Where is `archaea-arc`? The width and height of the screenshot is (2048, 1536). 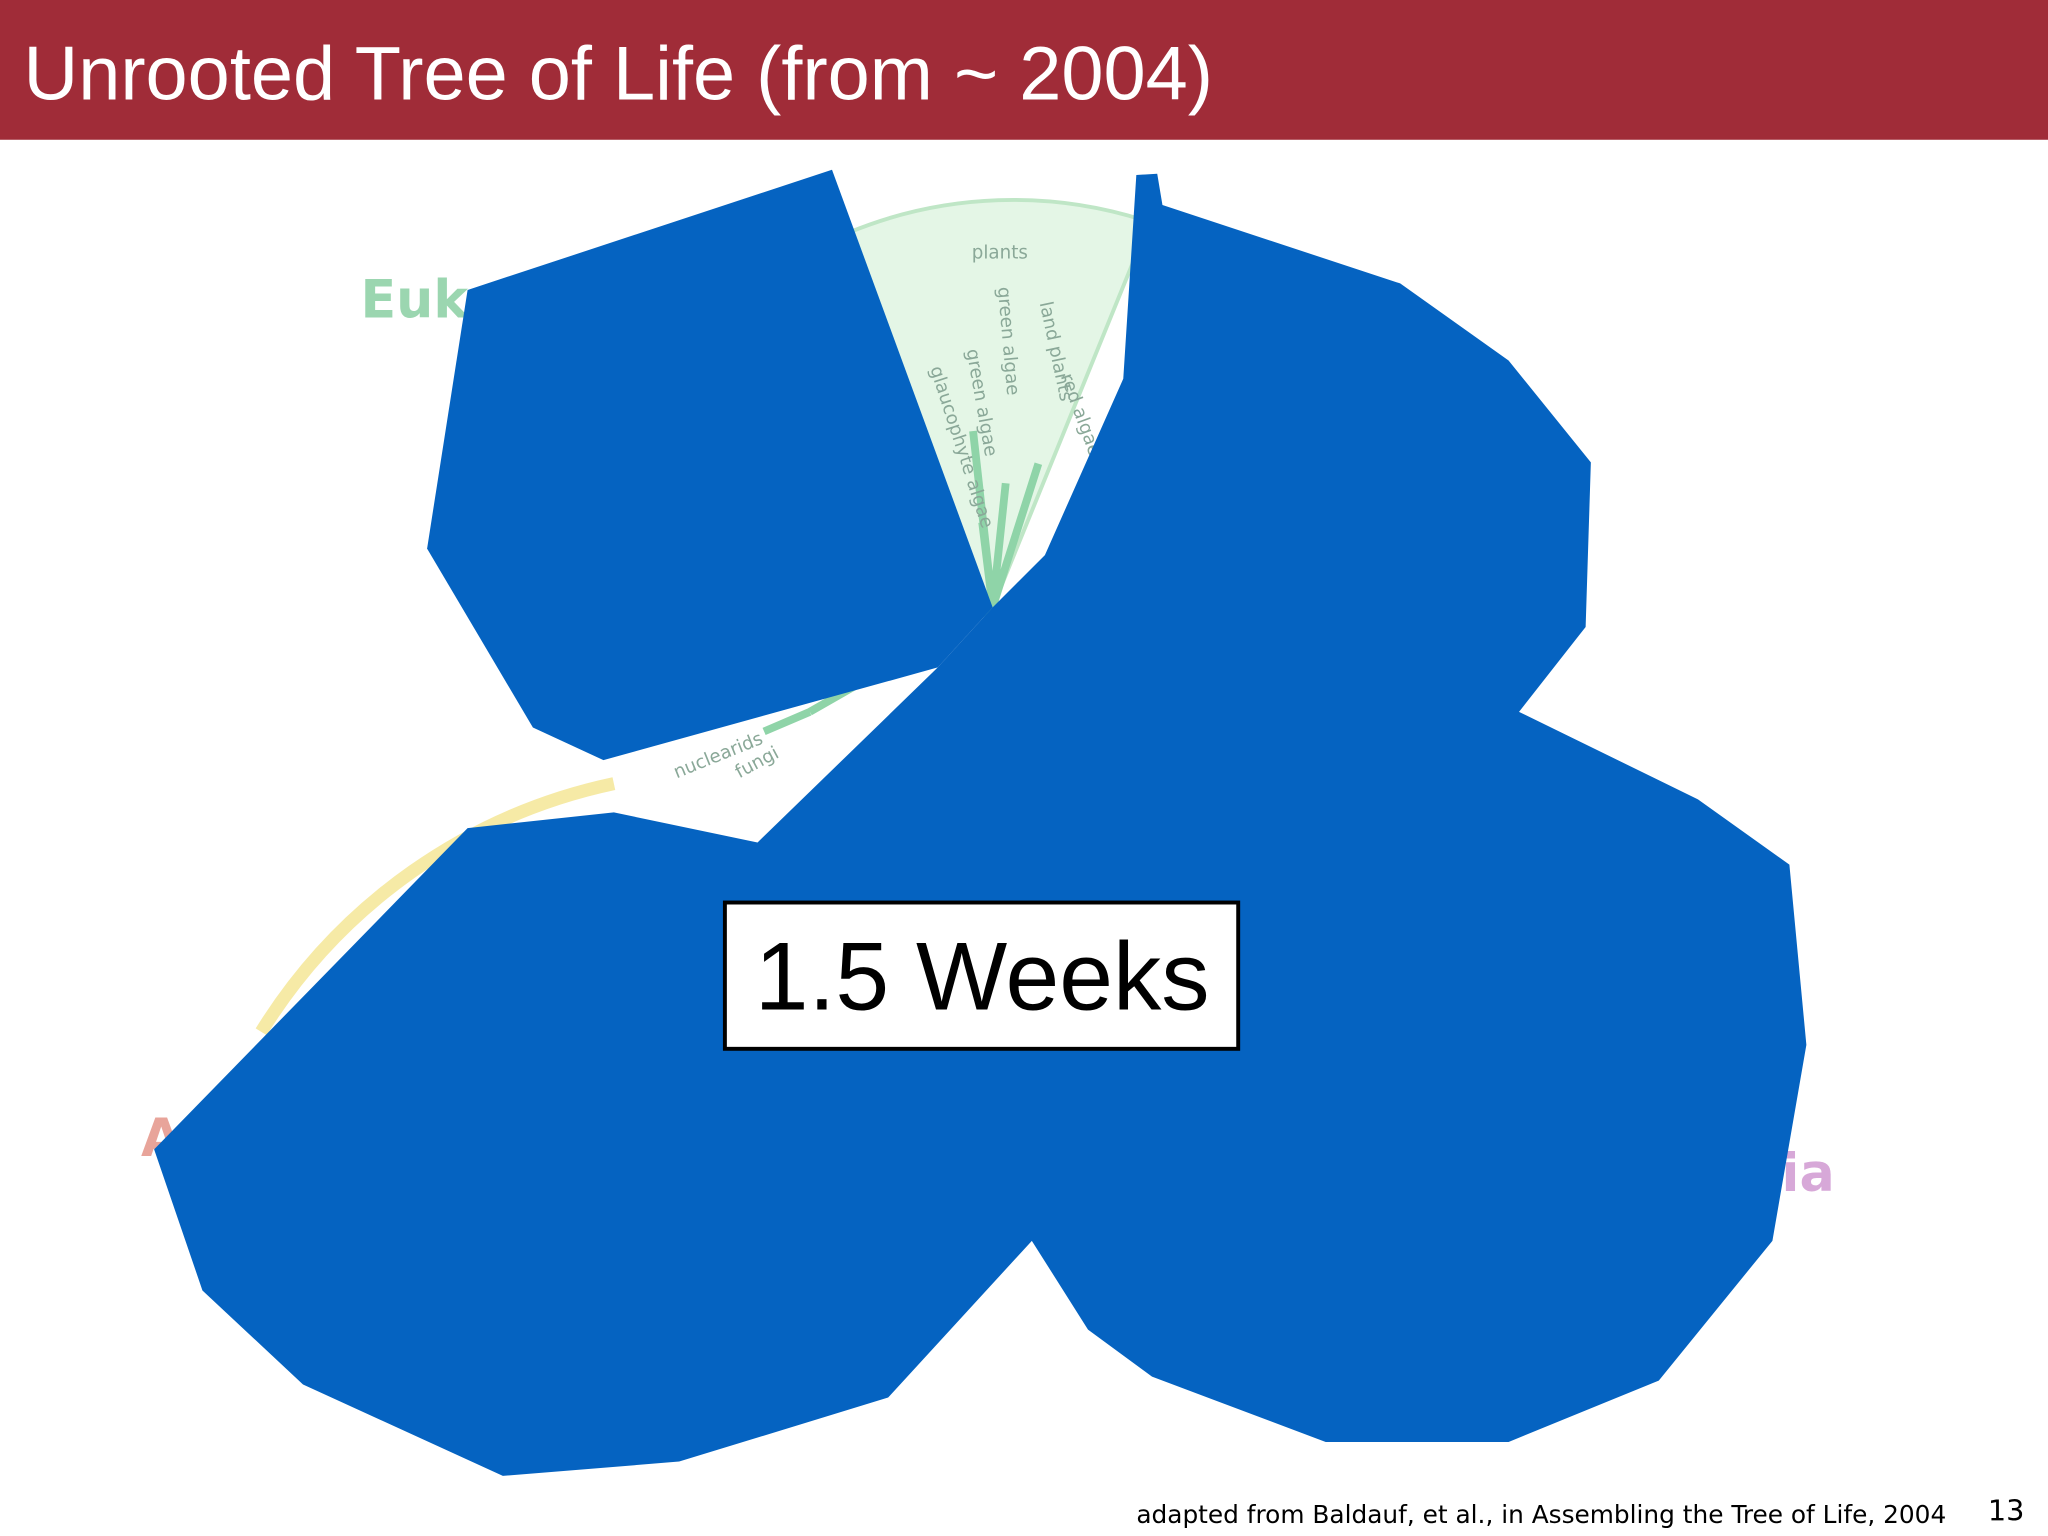 archaea-arc is located at coordinates (435, 906).